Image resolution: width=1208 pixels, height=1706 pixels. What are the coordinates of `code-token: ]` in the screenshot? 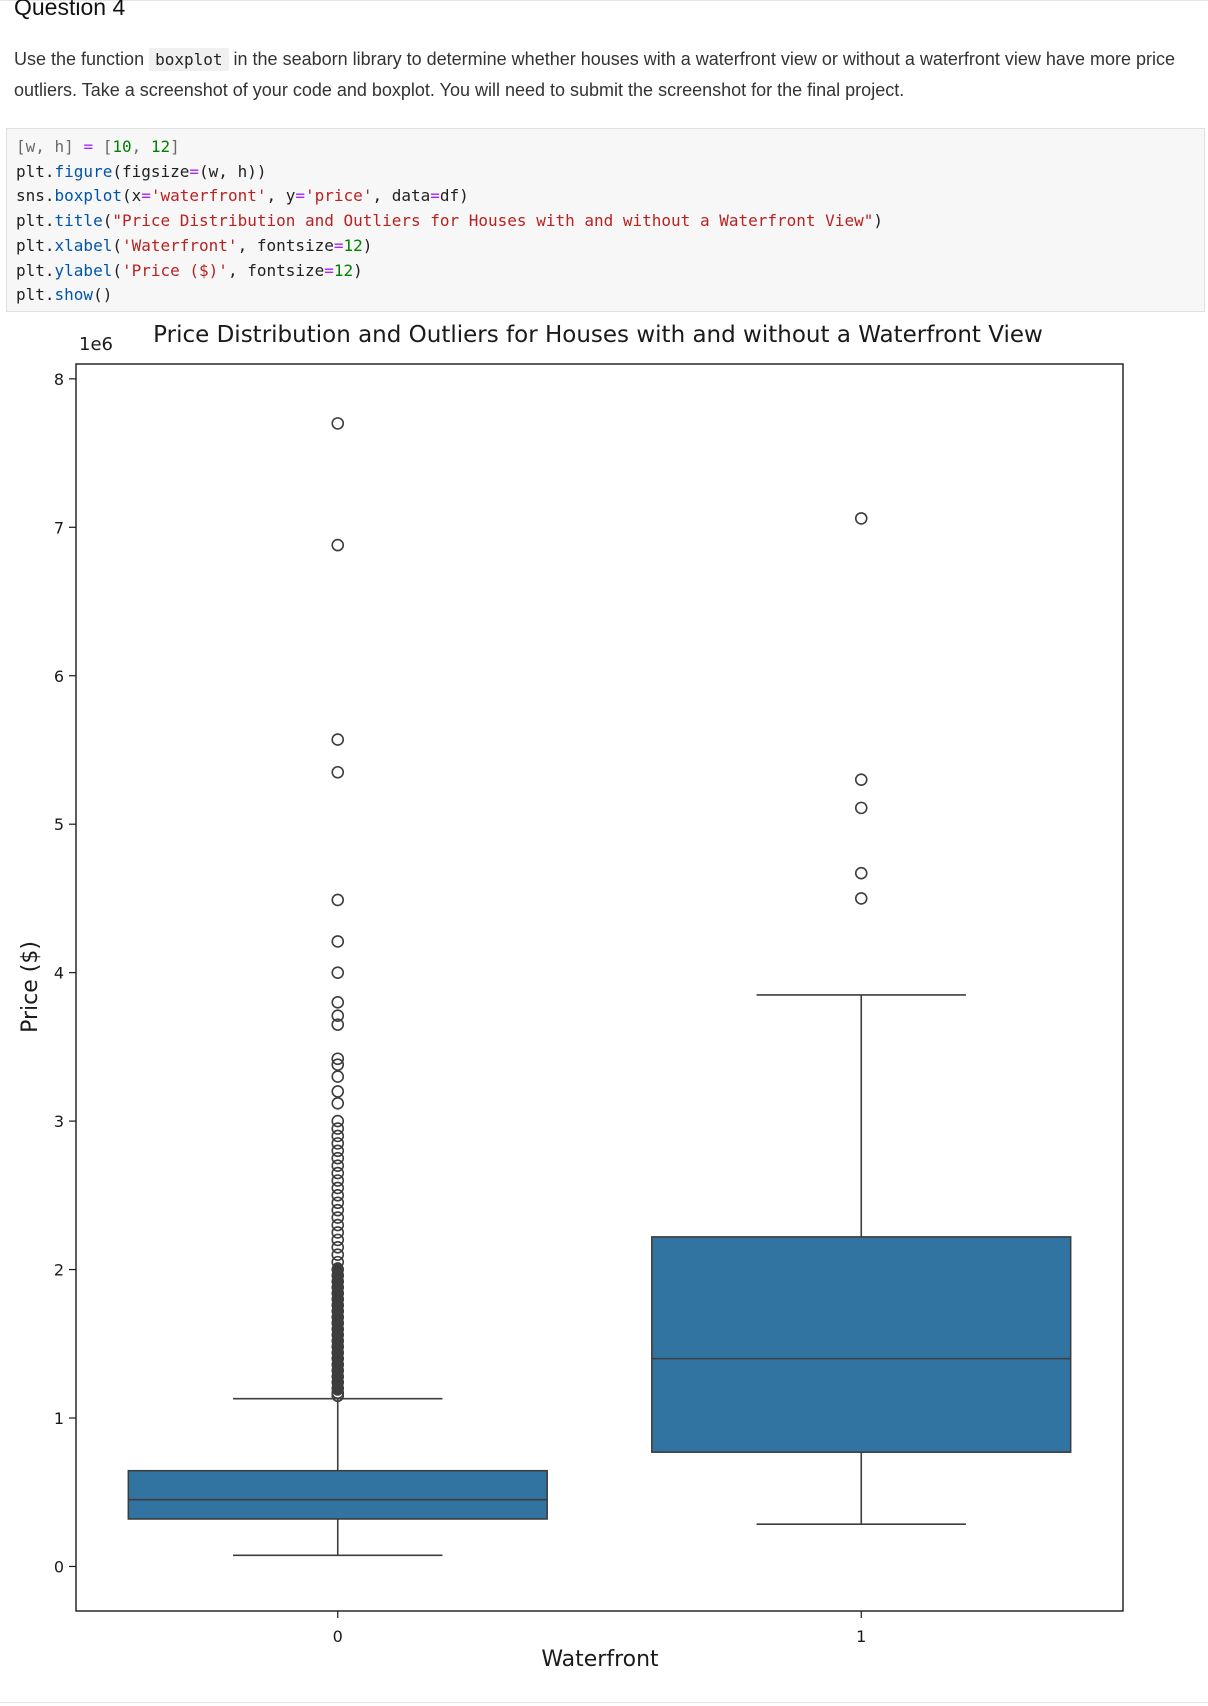 It's located at (175, 146).